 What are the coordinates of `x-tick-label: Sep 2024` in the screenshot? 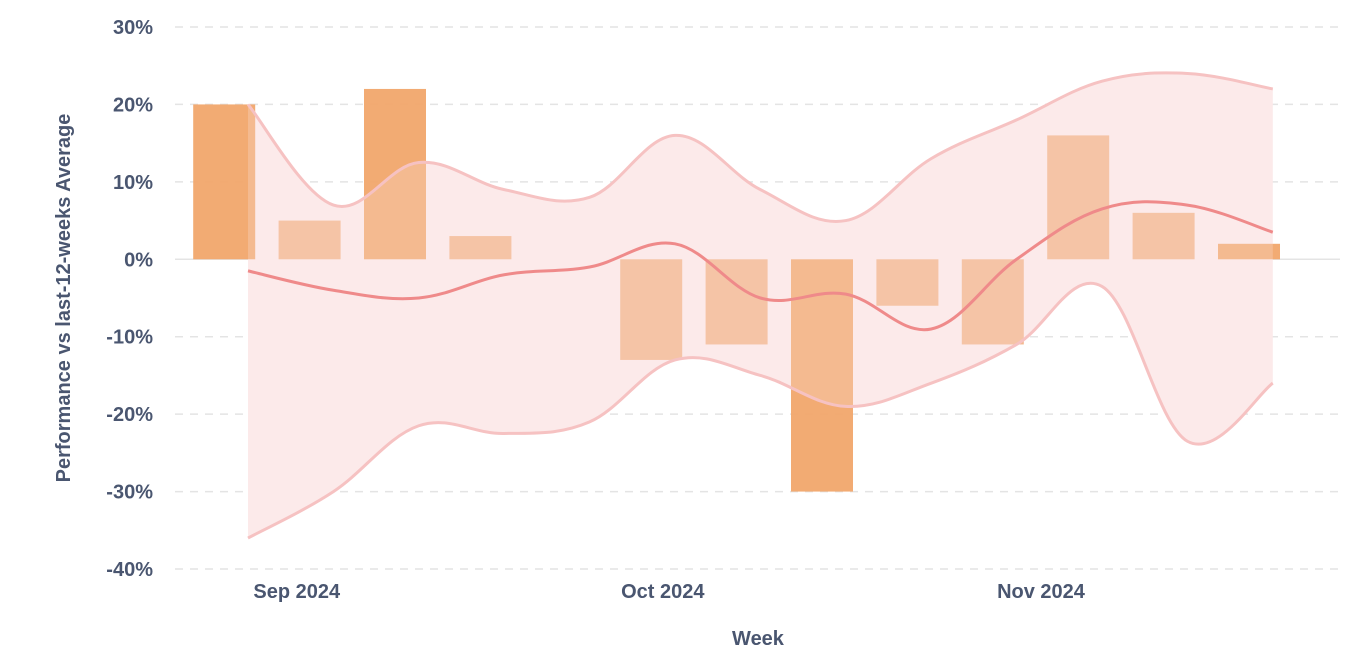 It's located at (297, 592).